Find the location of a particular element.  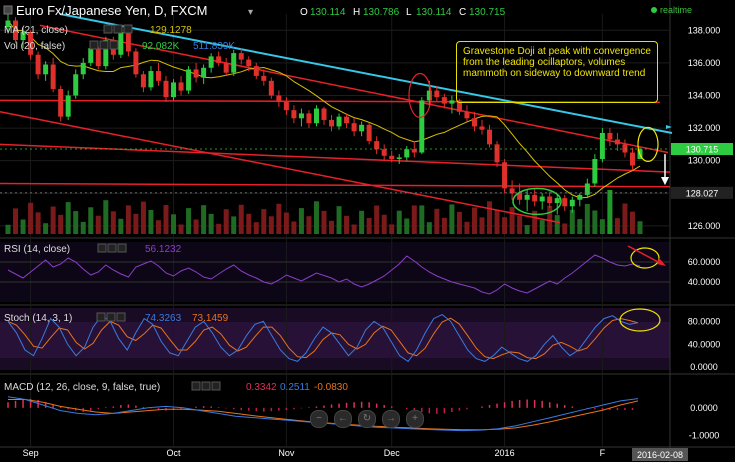

ma-value: 129.1278 is located at coordinates (171, 30).